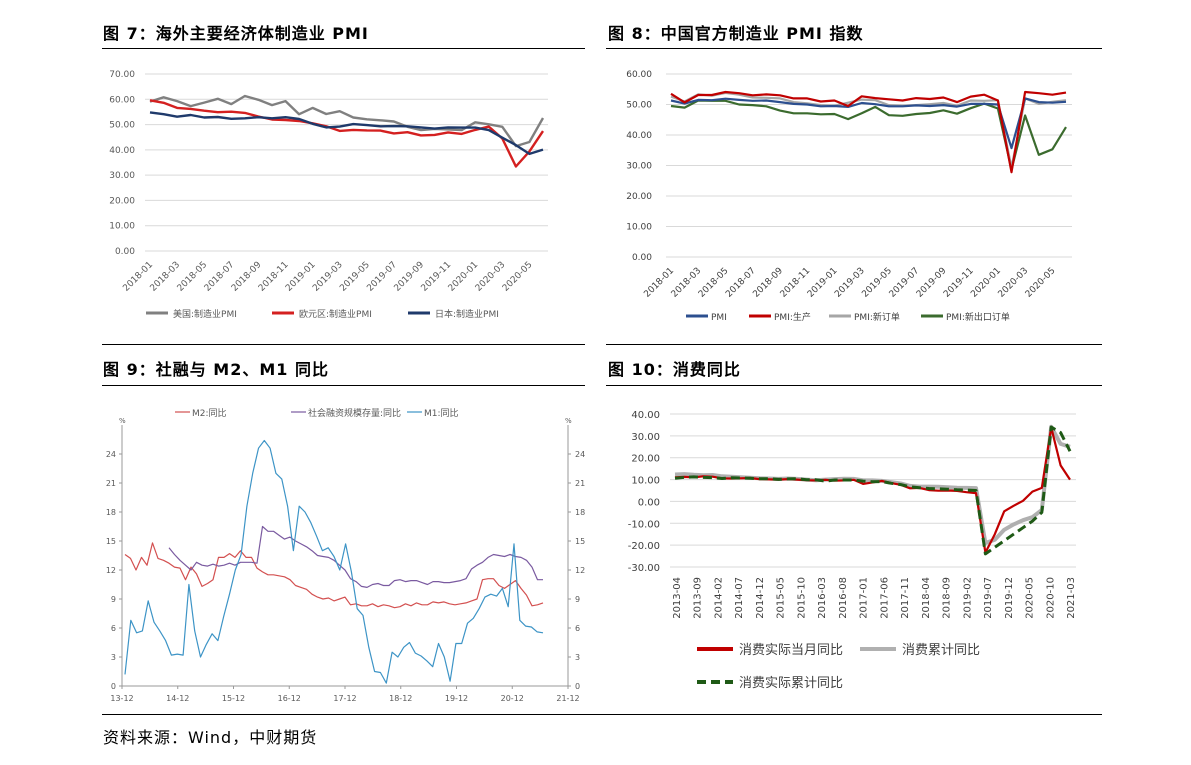 This screenshot has width=1191, height=765. What do you see at coordinates (177, 698) in the screenshot?
I see `fig9-xtick: 14-12` at bounding box center [177, 698].